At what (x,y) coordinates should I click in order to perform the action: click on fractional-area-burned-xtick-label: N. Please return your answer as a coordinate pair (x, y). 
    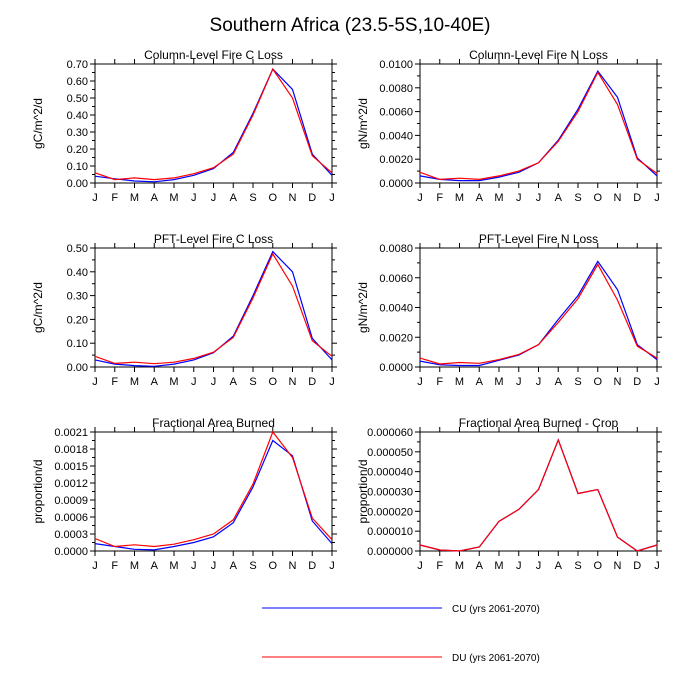
    Looking at the image, I should click on (293, 566).